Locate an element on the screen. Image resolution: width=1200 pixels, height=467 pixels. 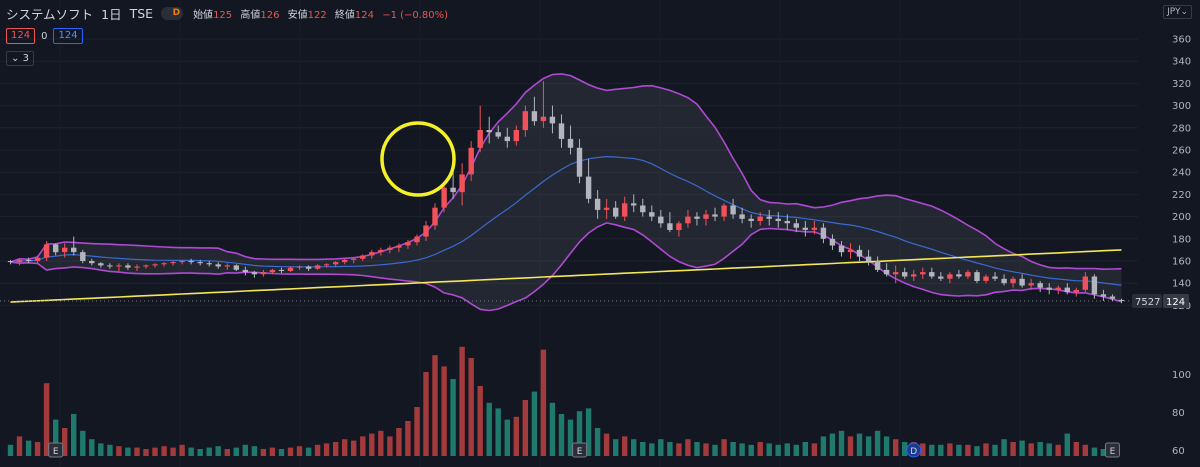
y-tick-label: 360 is located at coordinates (1181, 40).